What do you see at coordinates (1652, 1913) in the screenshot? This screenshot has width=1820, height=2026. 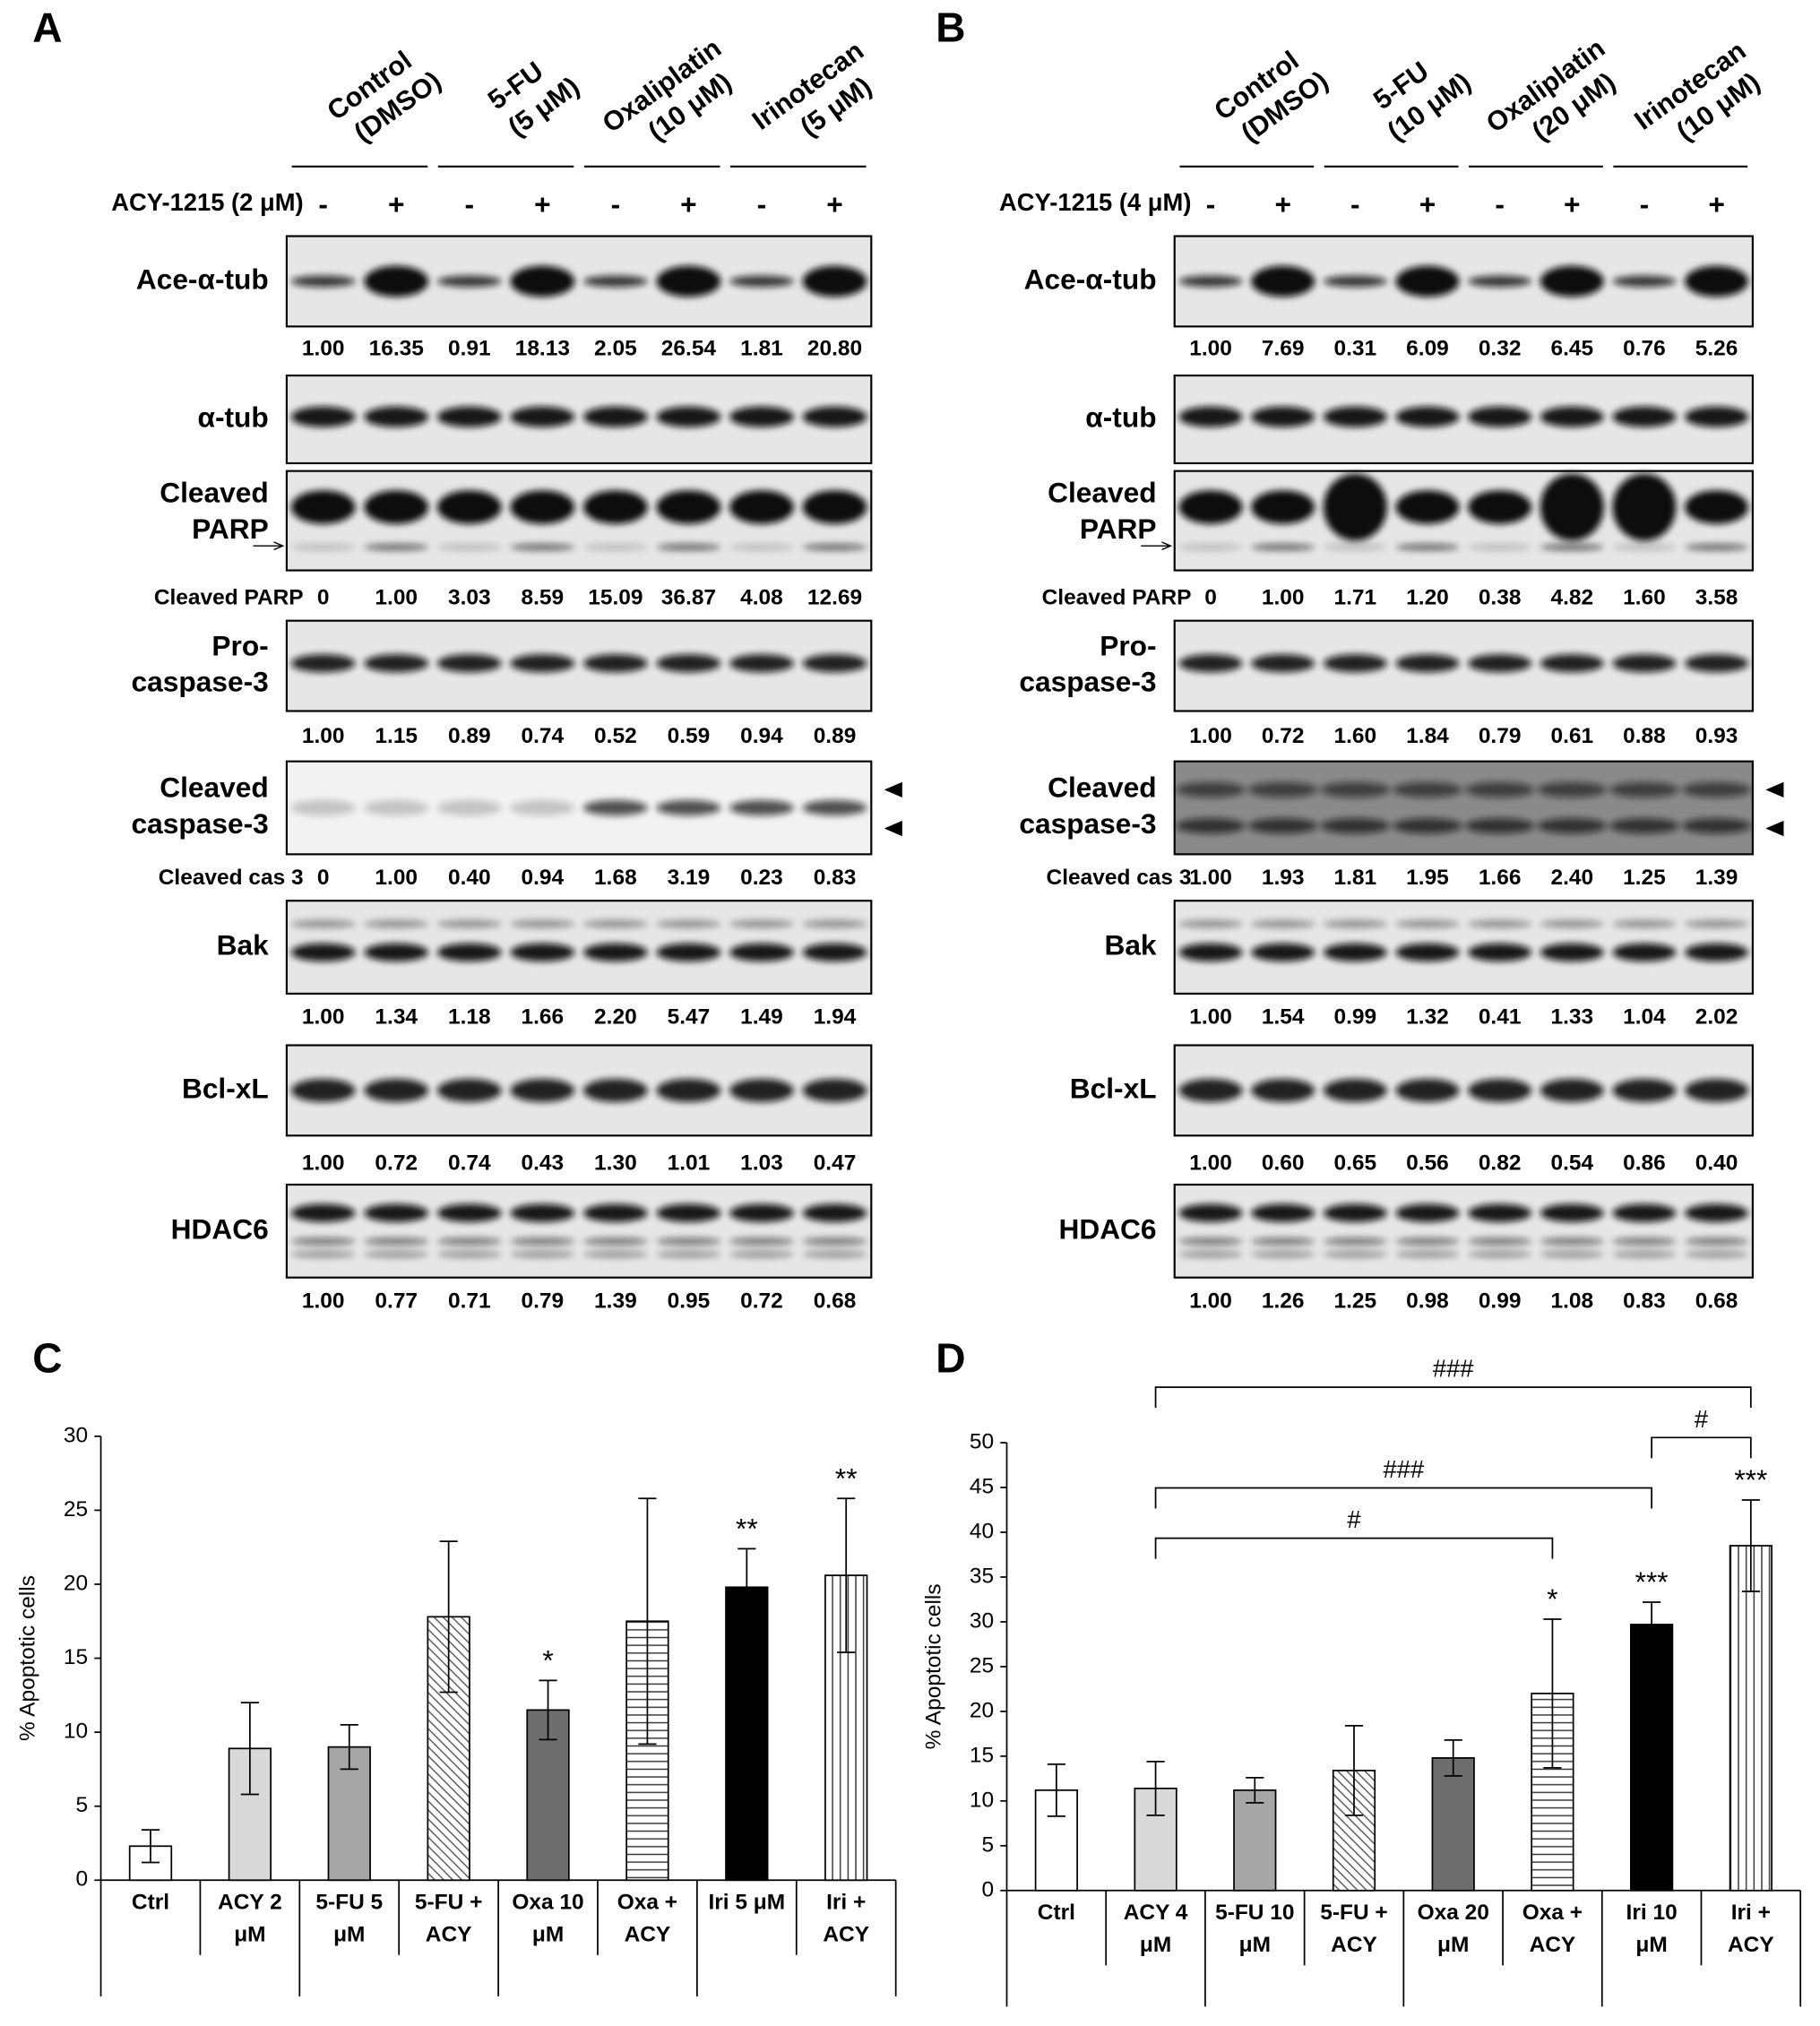 I see `x-tick-label: Iri 10` at bounding box center [1652, 1913].